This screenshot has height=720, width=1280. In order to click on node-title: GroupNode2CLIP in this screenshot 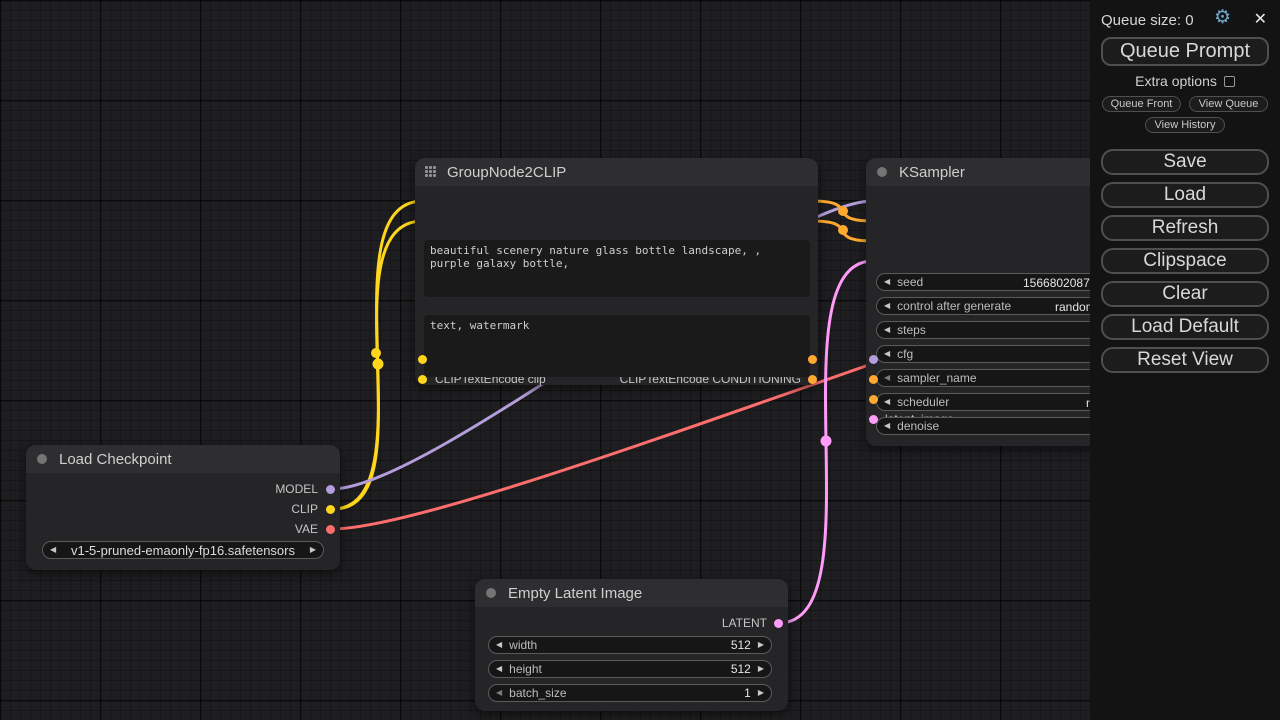, I will do `click(507, 172)`.